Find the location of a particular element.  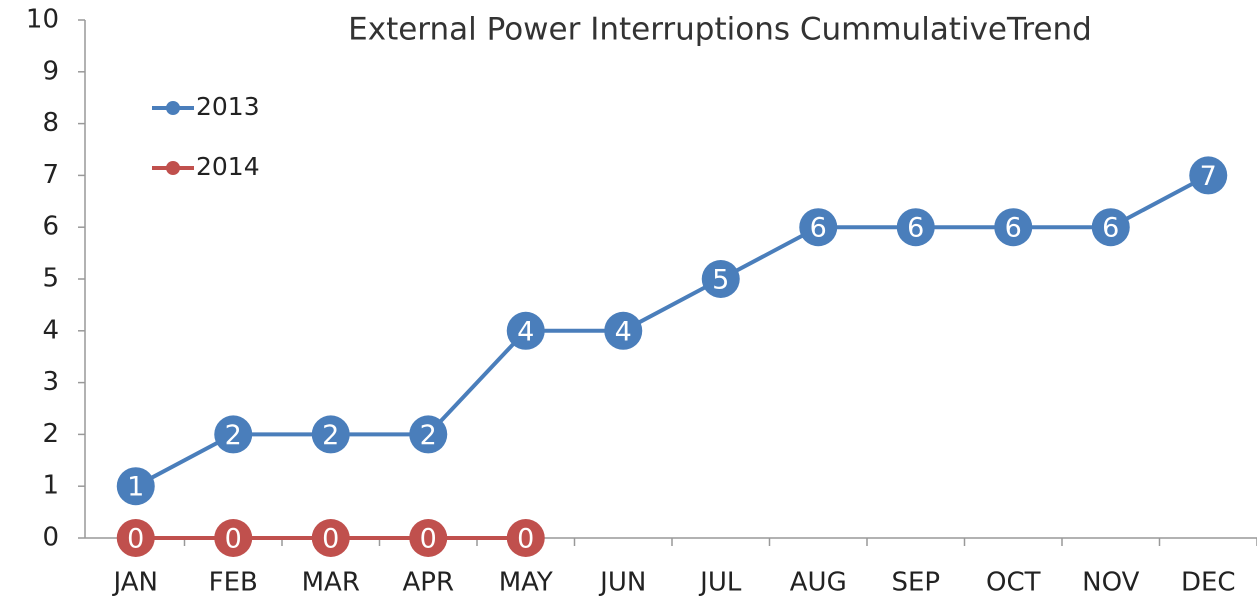

data-label: 5 is located at coordinates (720, 280).